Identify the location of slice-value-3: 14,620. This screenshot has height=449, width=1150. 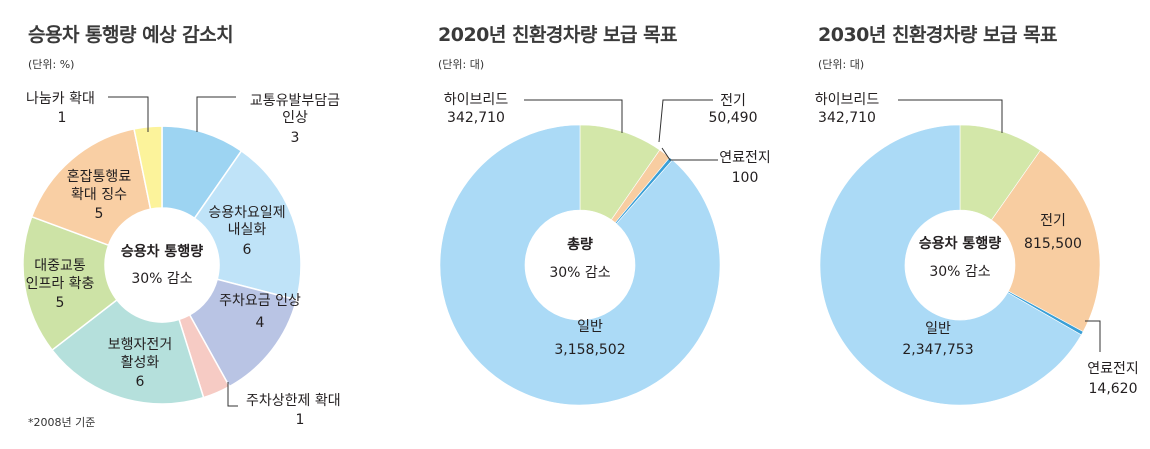
(1113, 389).